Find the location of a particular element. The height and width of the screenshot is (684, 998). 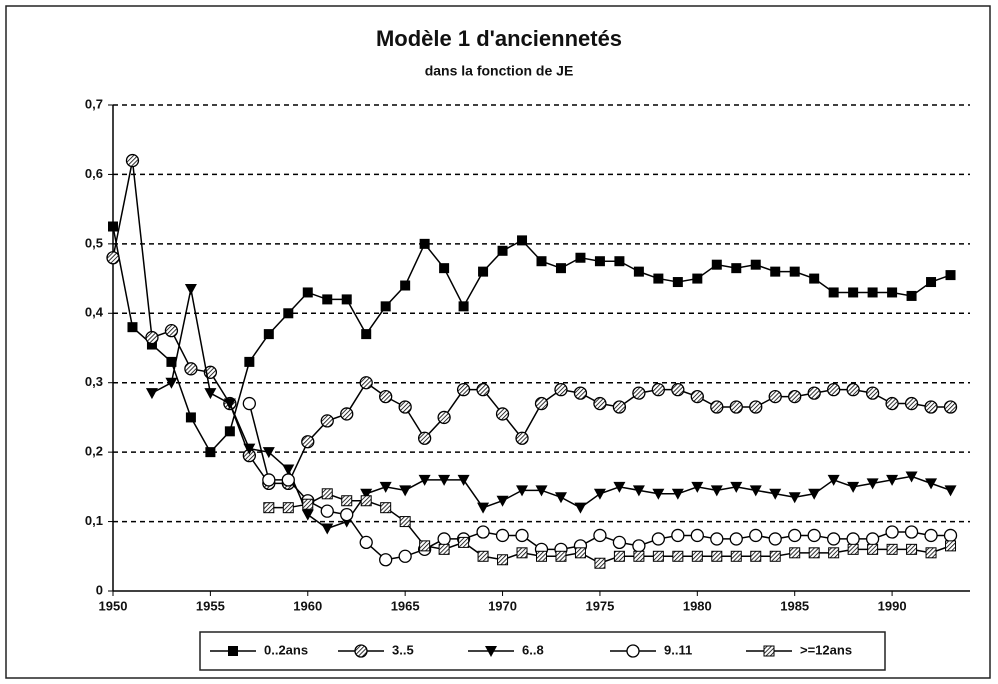

y-tick-label: 0 is located at coordinates (99, 589).